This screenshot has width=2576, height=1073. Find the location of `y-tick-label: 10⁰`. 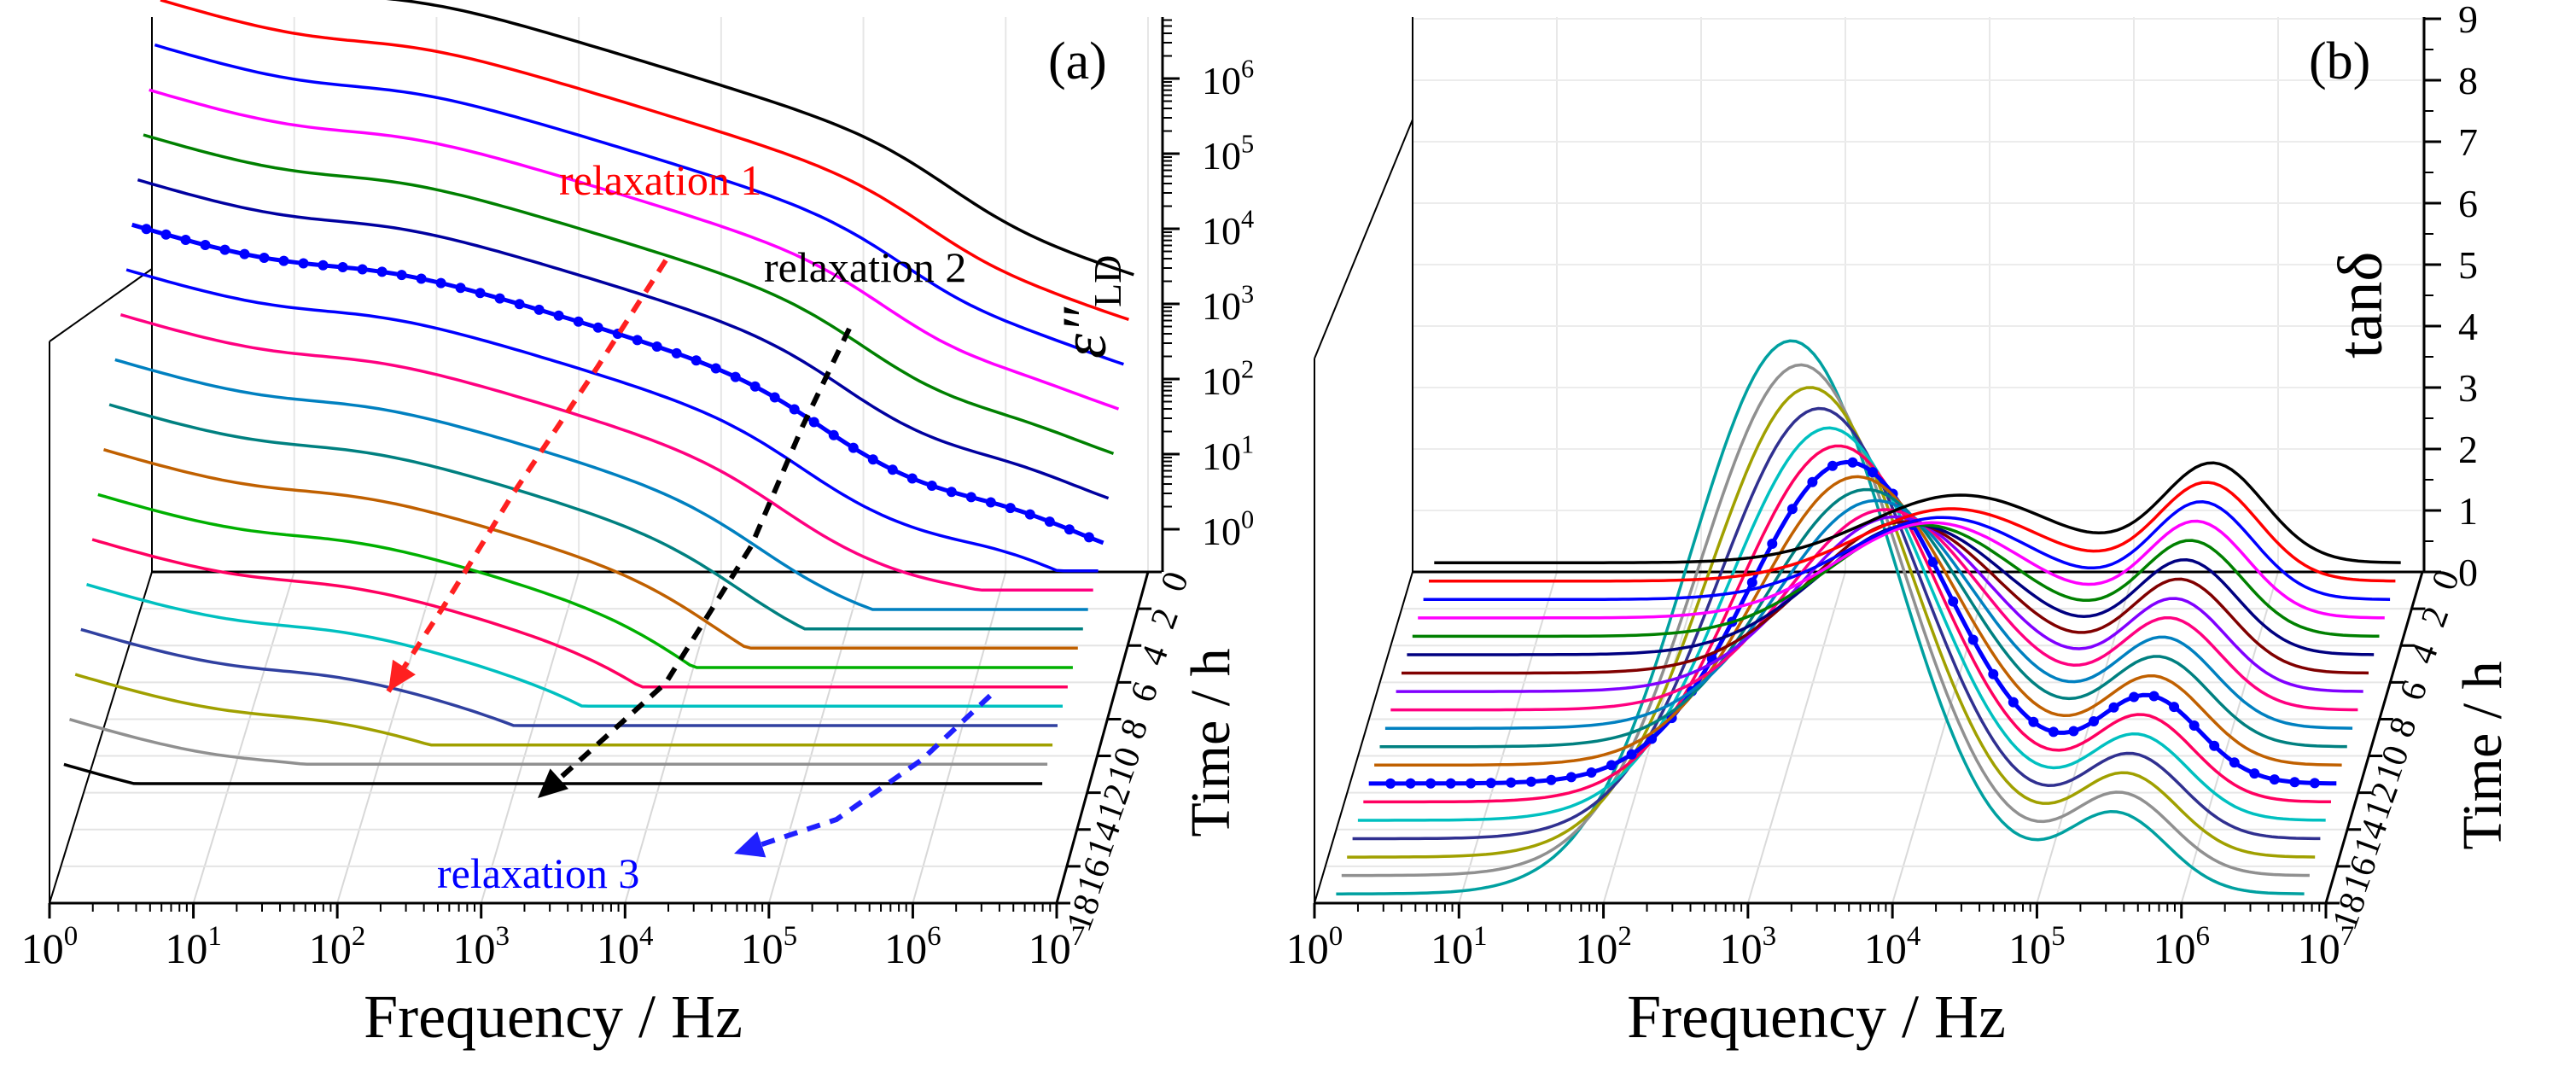

y-tick-label: 10⁰ is located at coordinates (1228, 529).